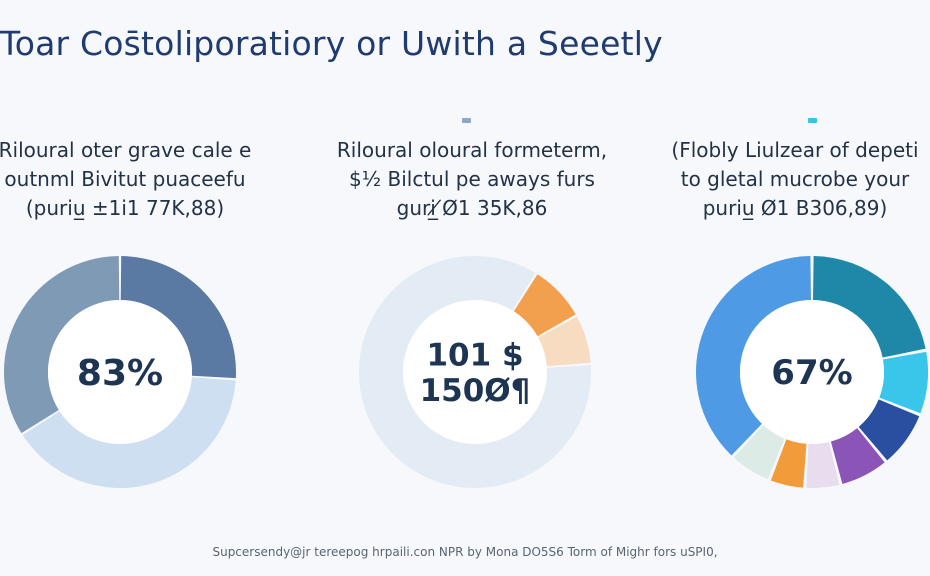 The height and width of the screenshot is (576, 930). I want to click on donut-center-label: 67%, so click(811, 373).